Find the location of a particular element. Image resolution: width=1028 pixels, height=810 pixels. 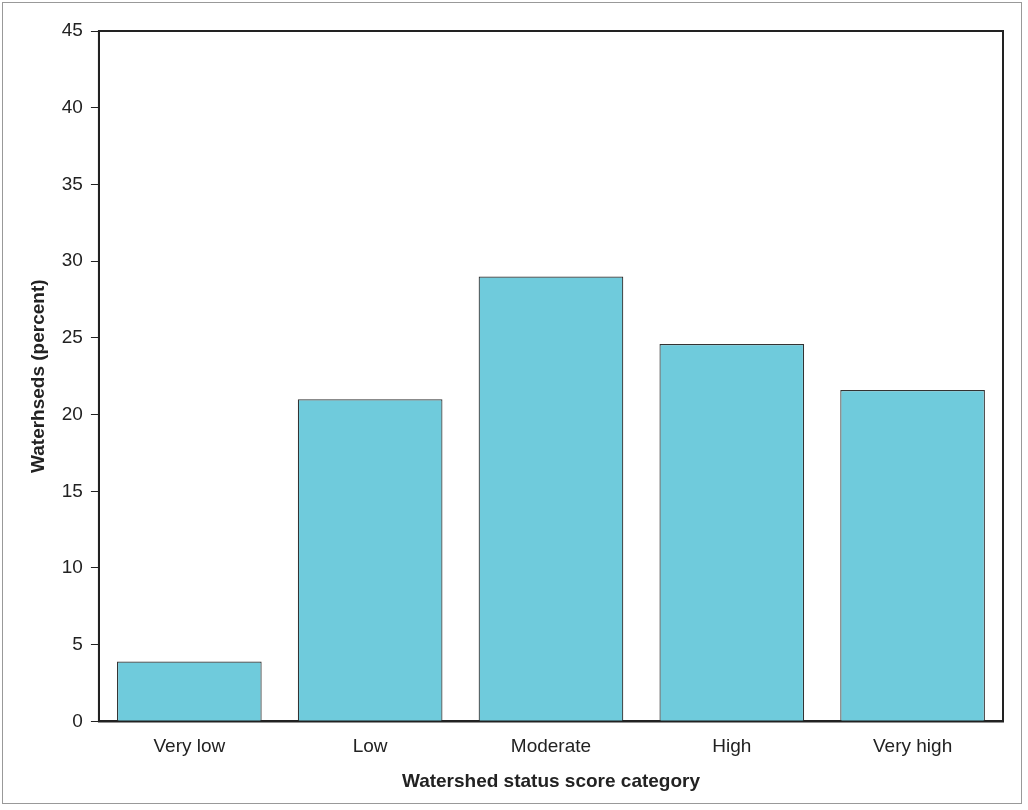

y-axis-title: Waterhseds (percent) is located at coordinates (37, 376).